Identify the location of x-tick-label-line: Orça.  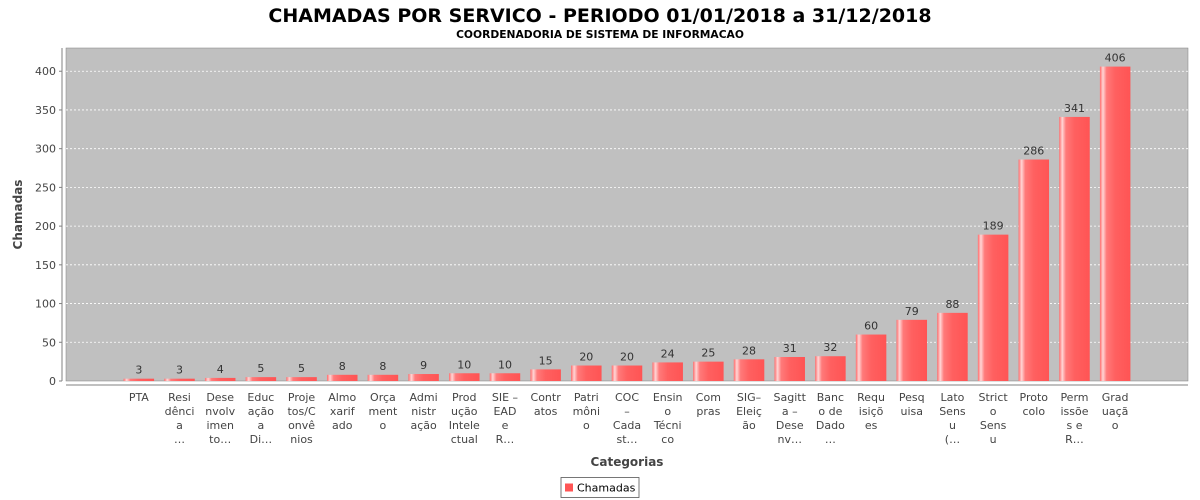
(383, 397).